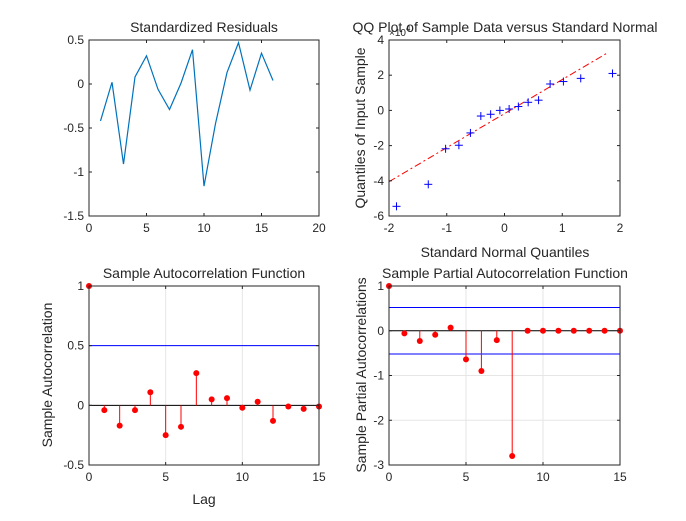 This screenshot has width=686, height=521. I want to click on residuals-ticks: 0 5 10 15 20 -1.5 -1 -0.5 0 0.5, so click(194, 134).